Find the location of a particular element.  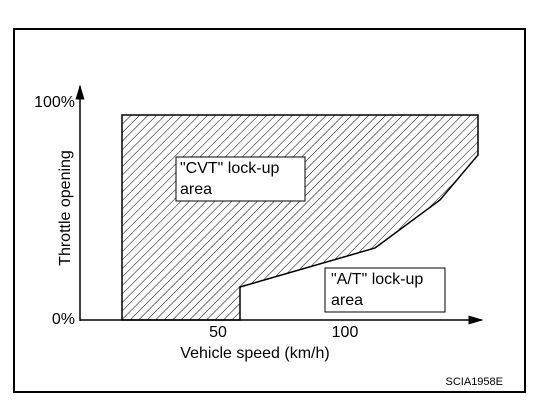

y-tick-label: 0% is located at coordinates (63, 319).